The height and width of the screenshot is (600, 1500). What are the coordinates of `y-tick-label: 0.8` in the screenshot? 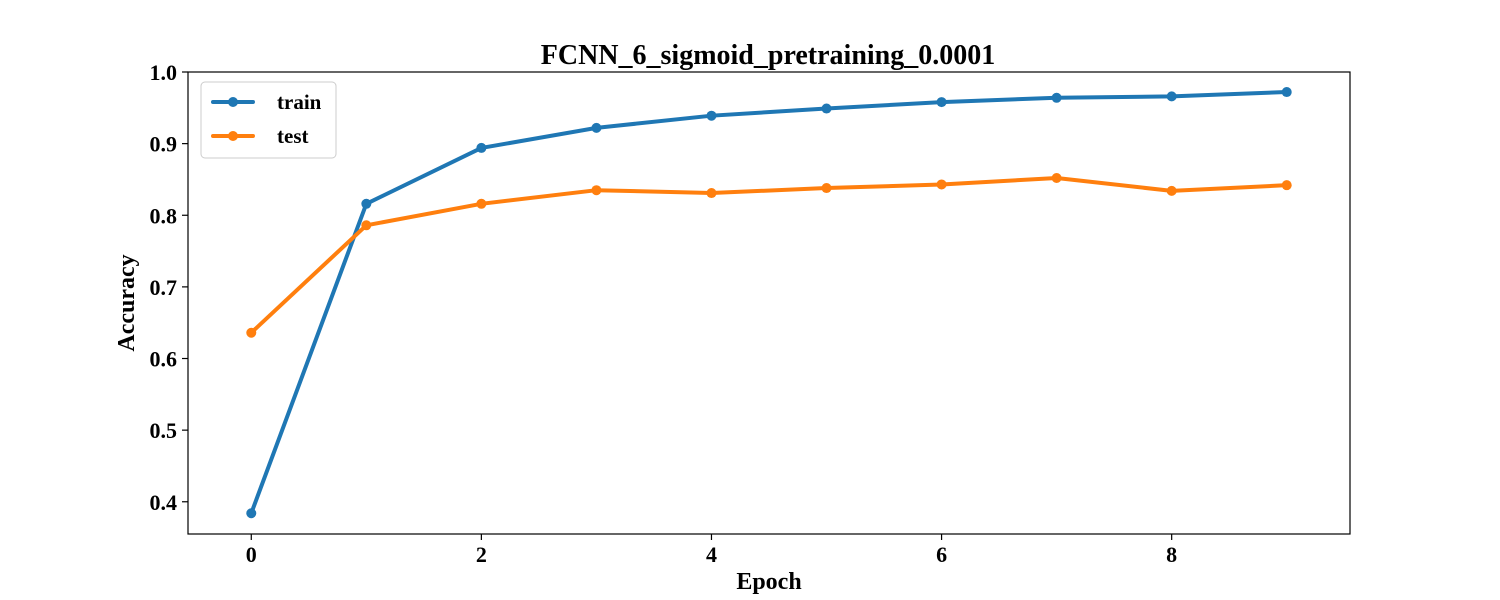 It's located at (164, 215).